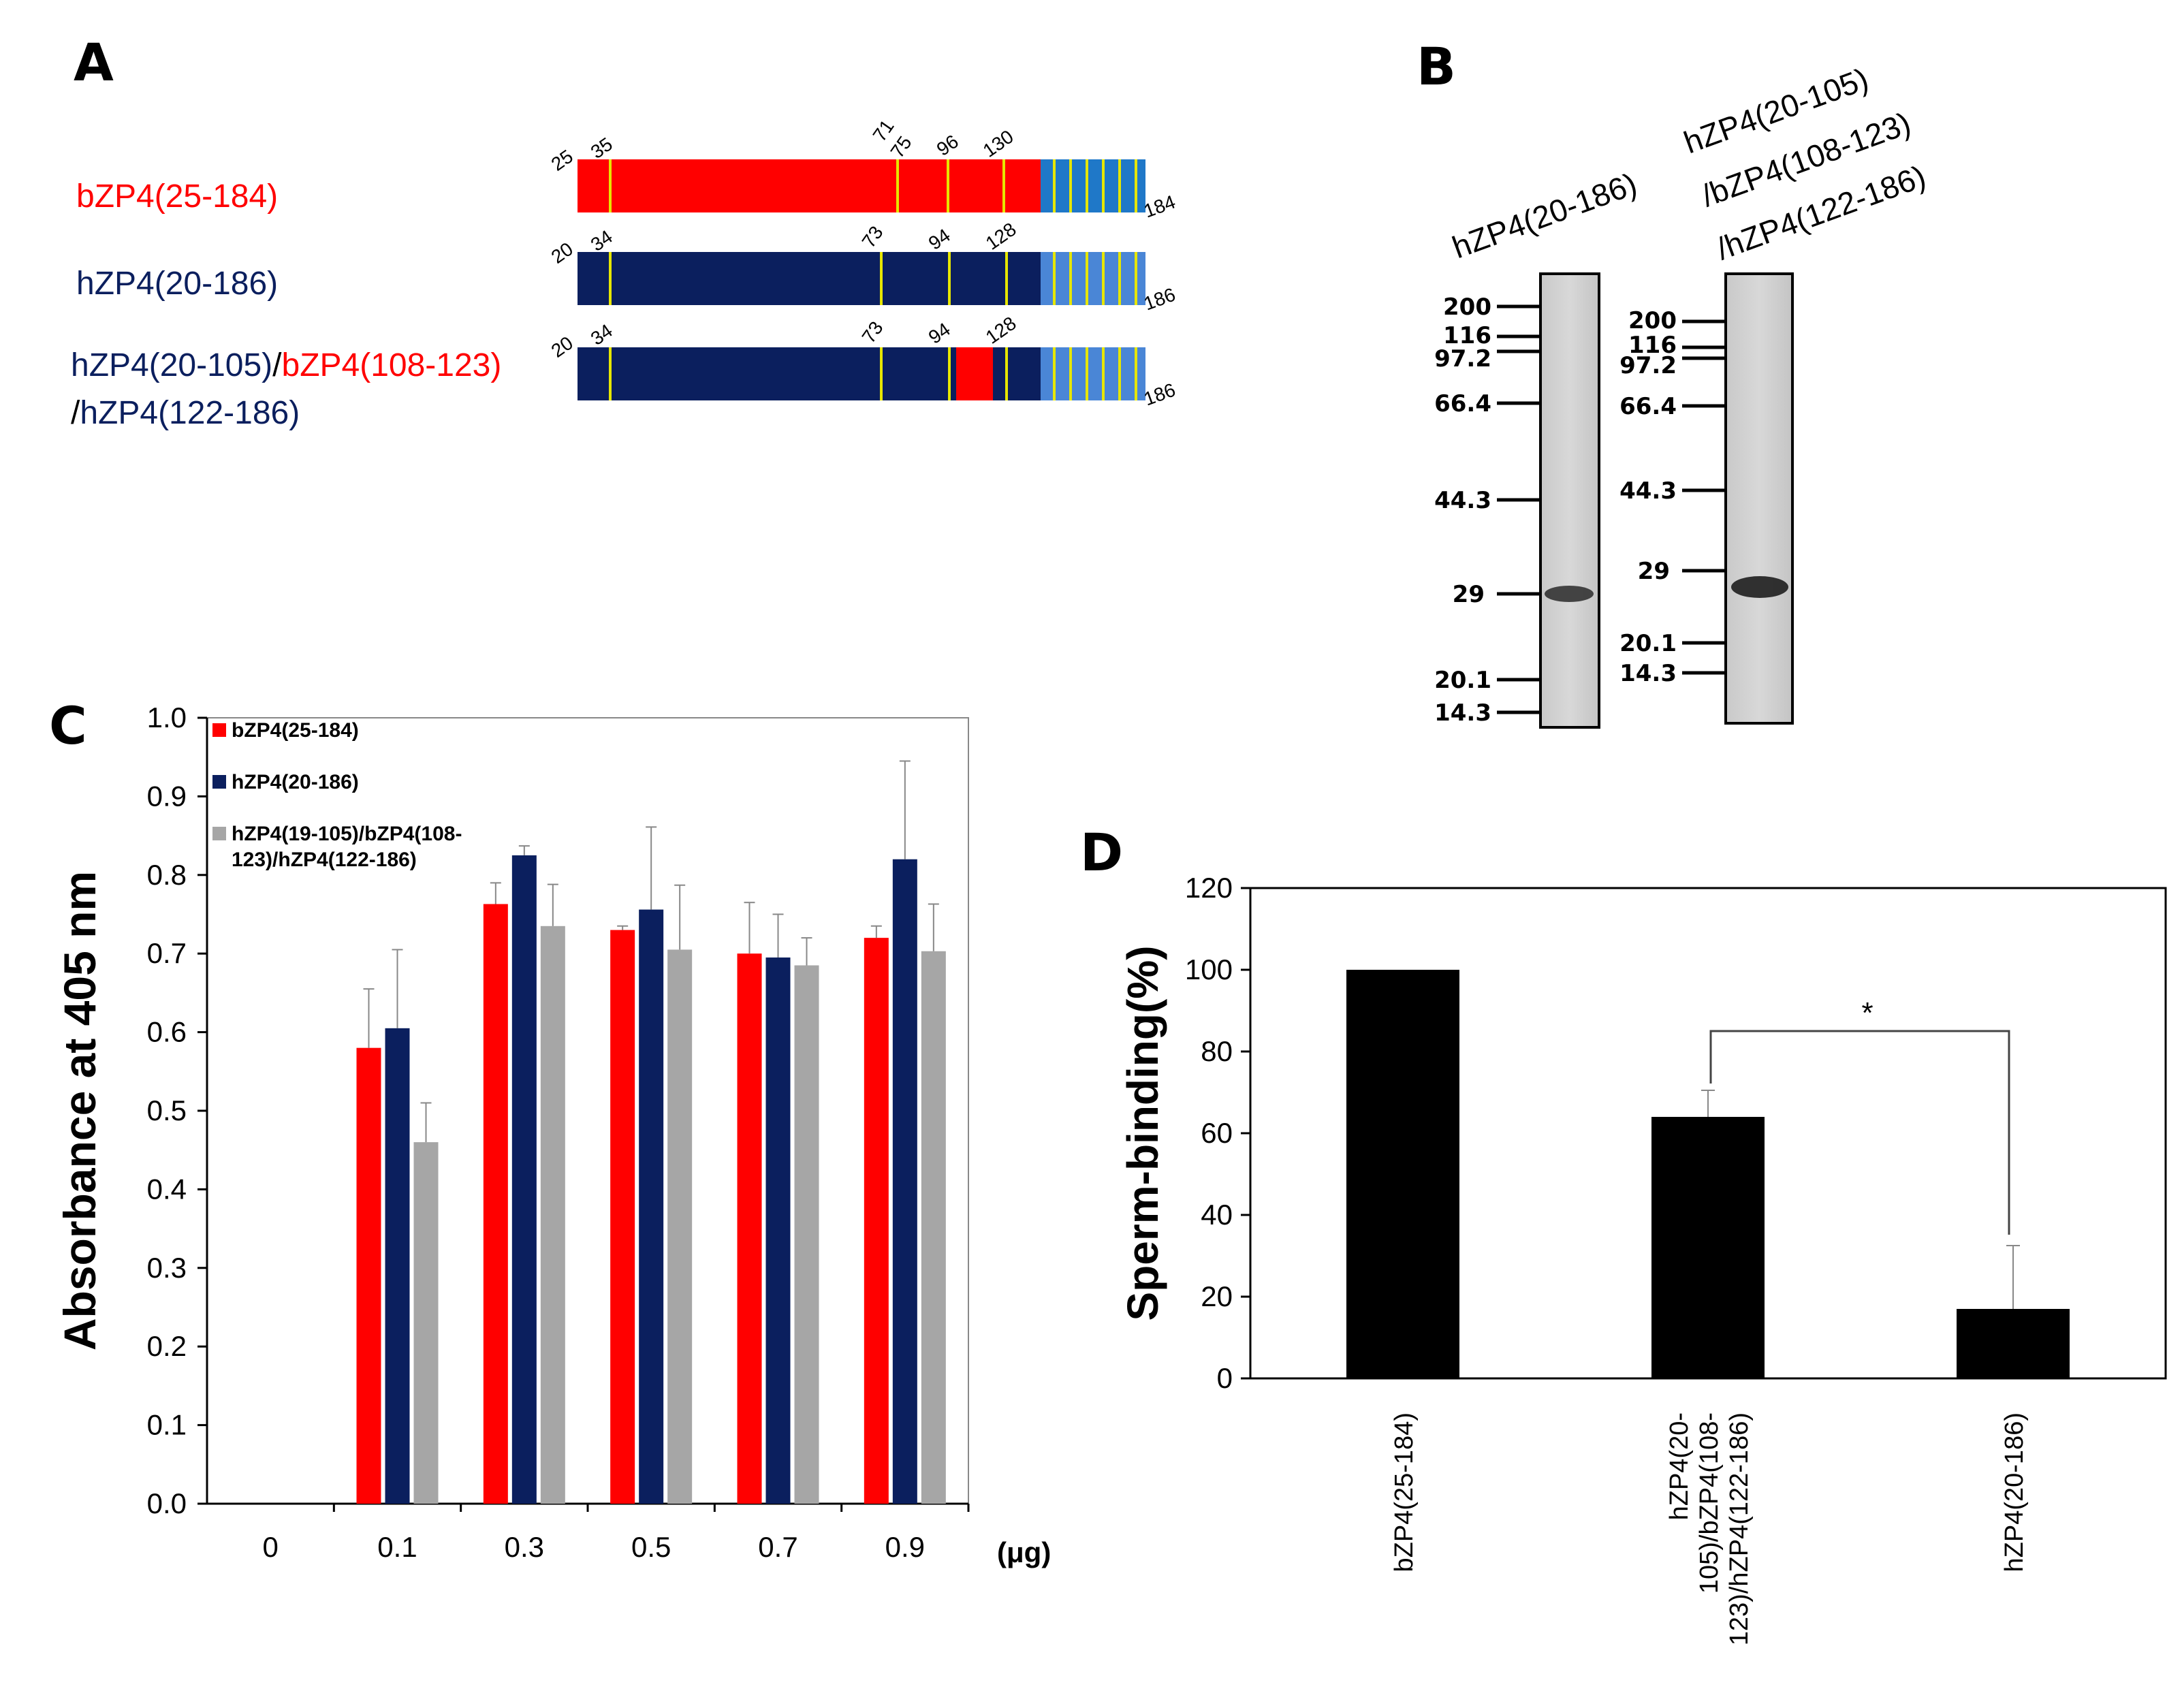 This screenshot has height=1708, width=2182. Describe the element at coordinates (1001, 330) in the screenshot. I see `construct-3-marker: 128` at that location.